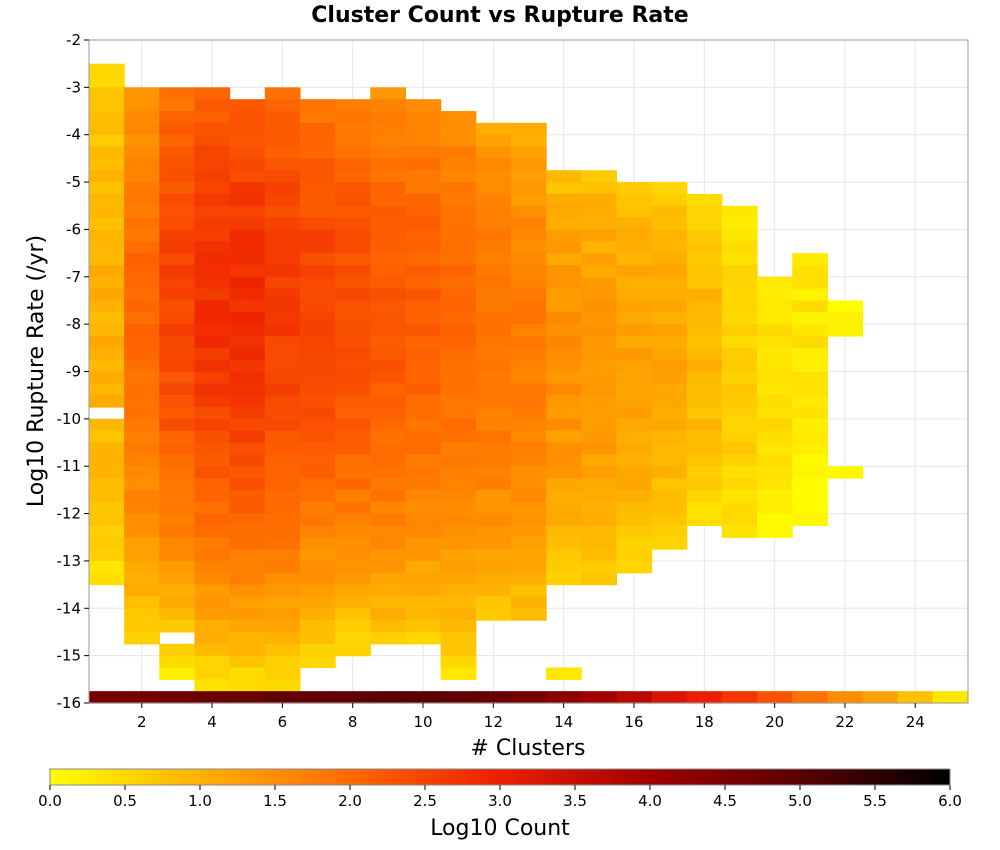 This screenshot has height=850, width=1000. Describe the element at coordinates (528, 748) in the screenshot. I see `x-axis-label: # Clusters` at that location.